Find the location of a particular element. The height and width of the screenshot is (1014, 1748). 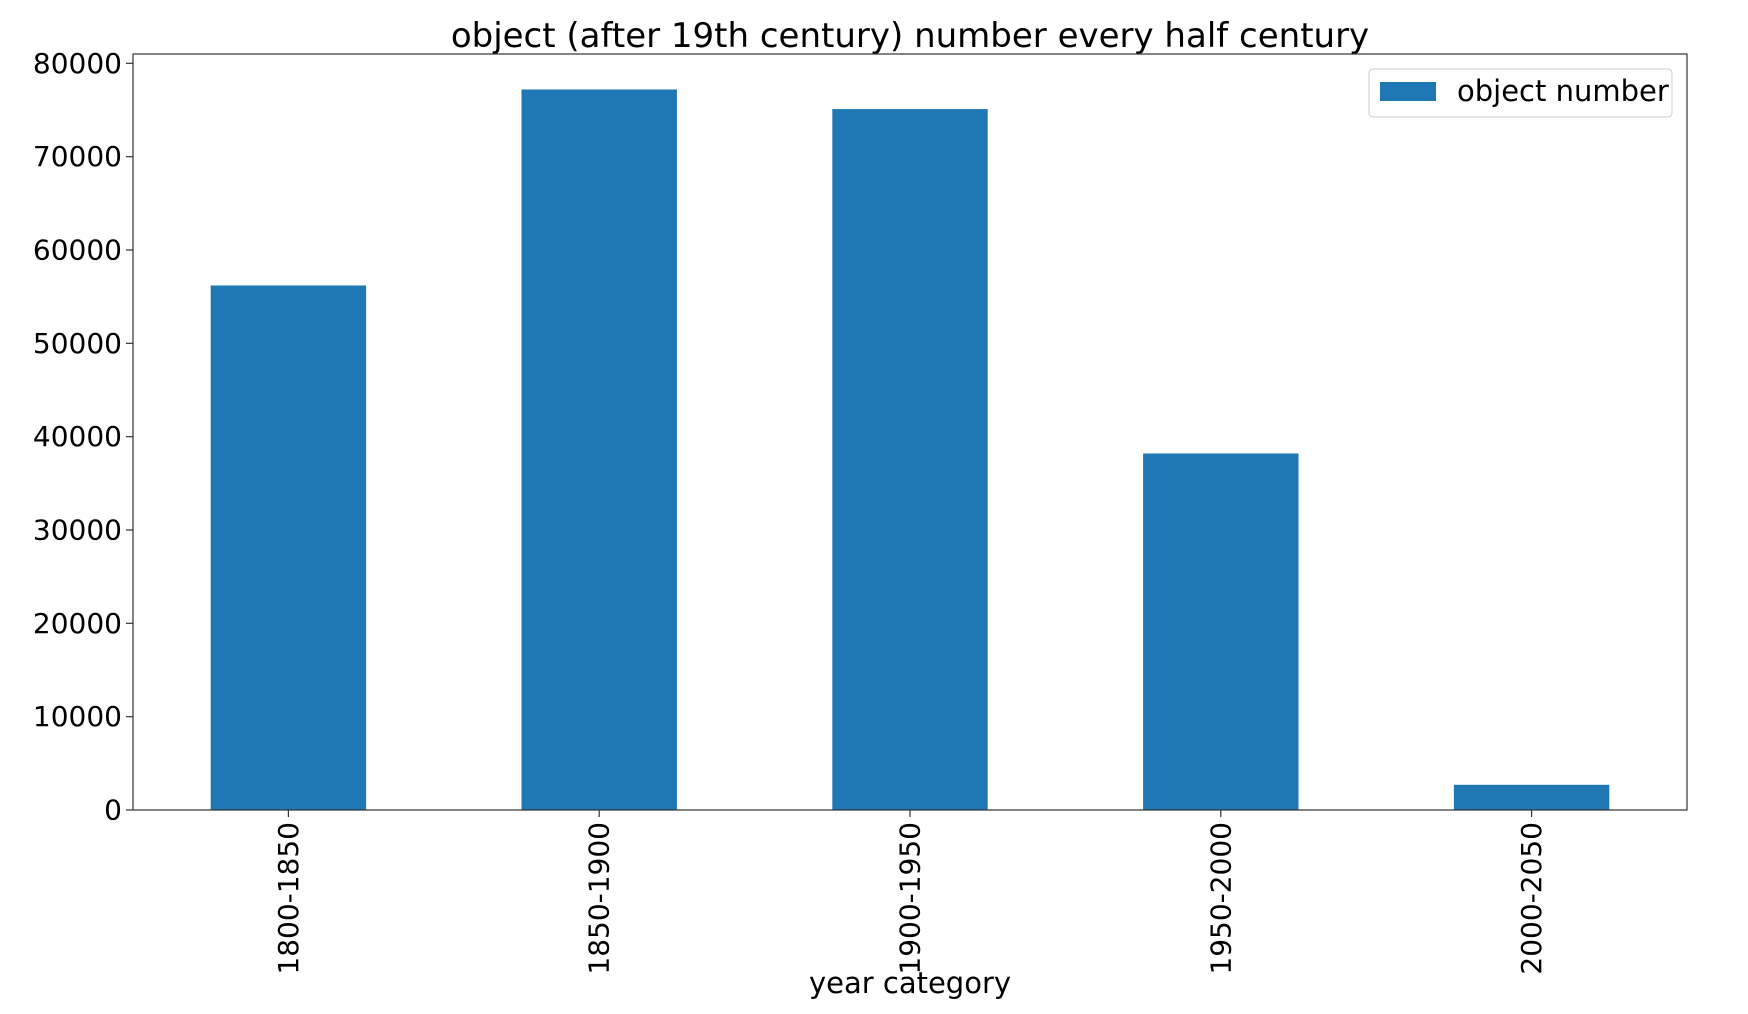

x-tick-label-1850-1900: 1850-1900 is located at coordinates (599, 898).